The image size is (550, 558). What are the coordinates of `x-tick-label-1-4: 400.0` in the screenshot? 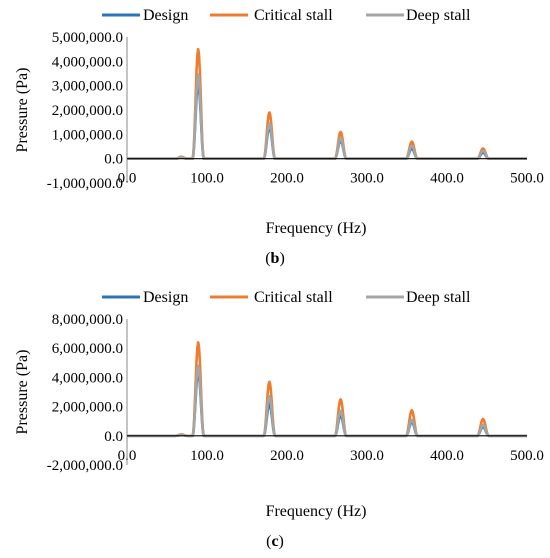 It's located at (447, 456).